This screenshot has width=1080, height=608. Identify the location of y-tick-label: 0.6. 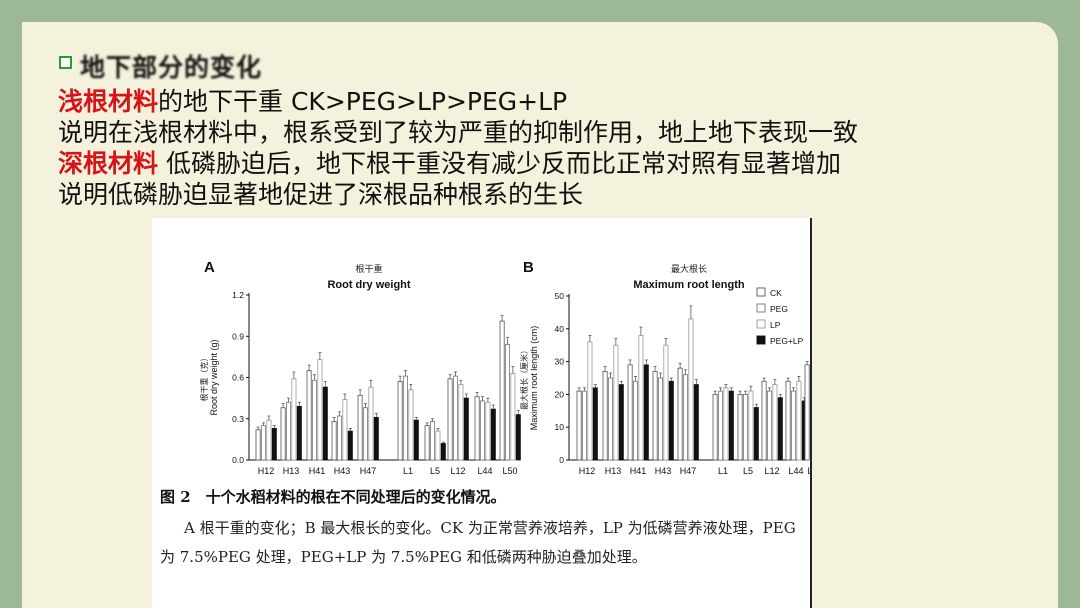
(238, 378).